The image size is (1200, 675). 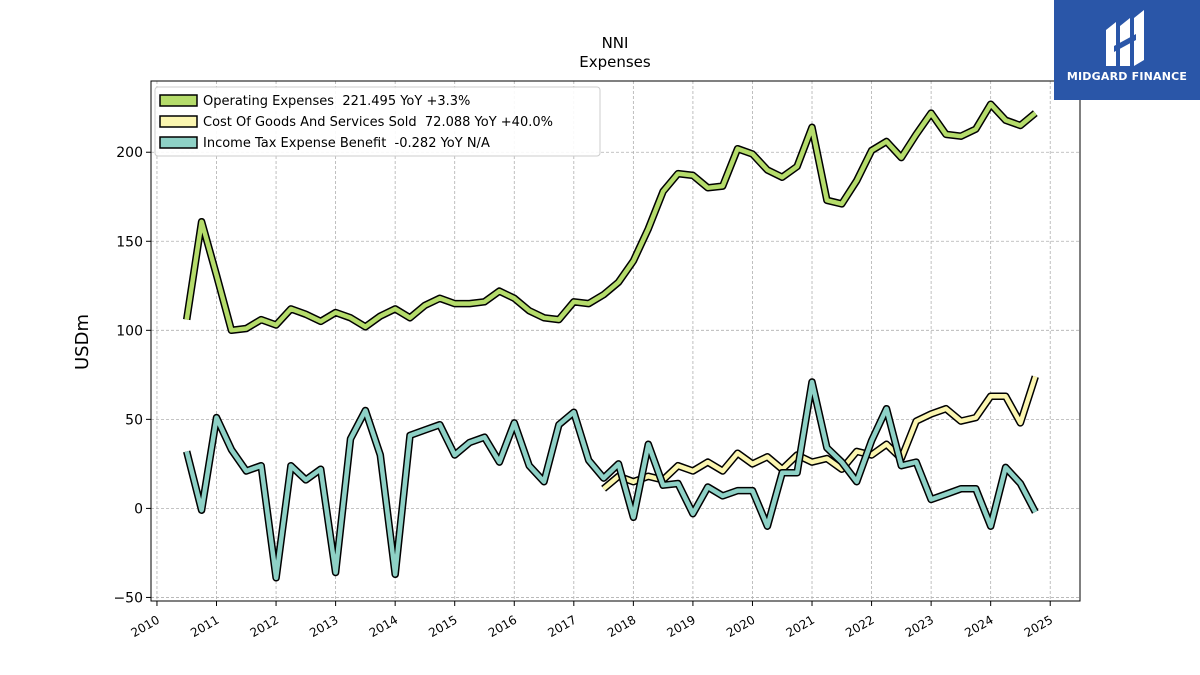 What do you see at coordinates (740, 626) in the screenshot?
I see `x-tick-label: 2020` at bounding box center [740, 626].